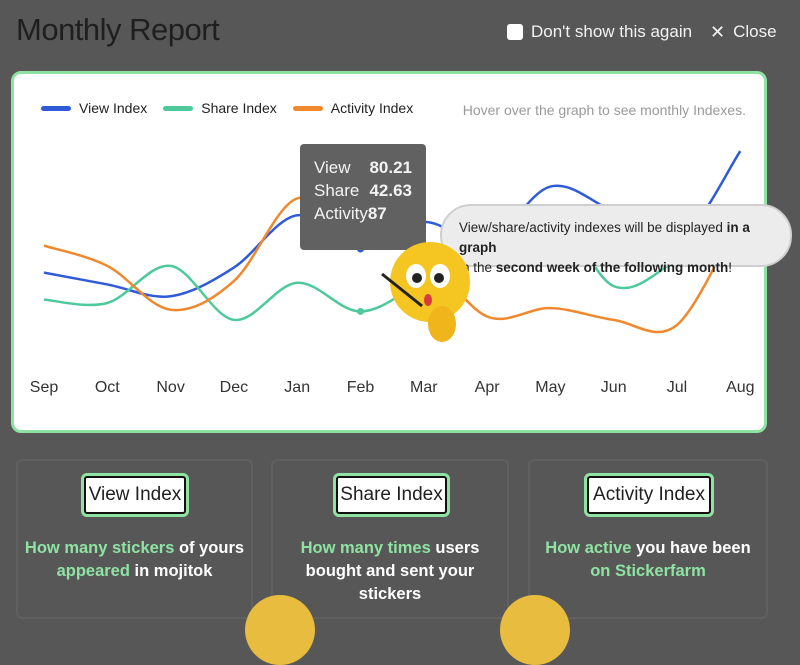 This screenshot has width=800, height=665. What do you see at coordinates (718, 32) in the screenshot?
I see `close-icon: ✕` at bounding box center [718, 32].